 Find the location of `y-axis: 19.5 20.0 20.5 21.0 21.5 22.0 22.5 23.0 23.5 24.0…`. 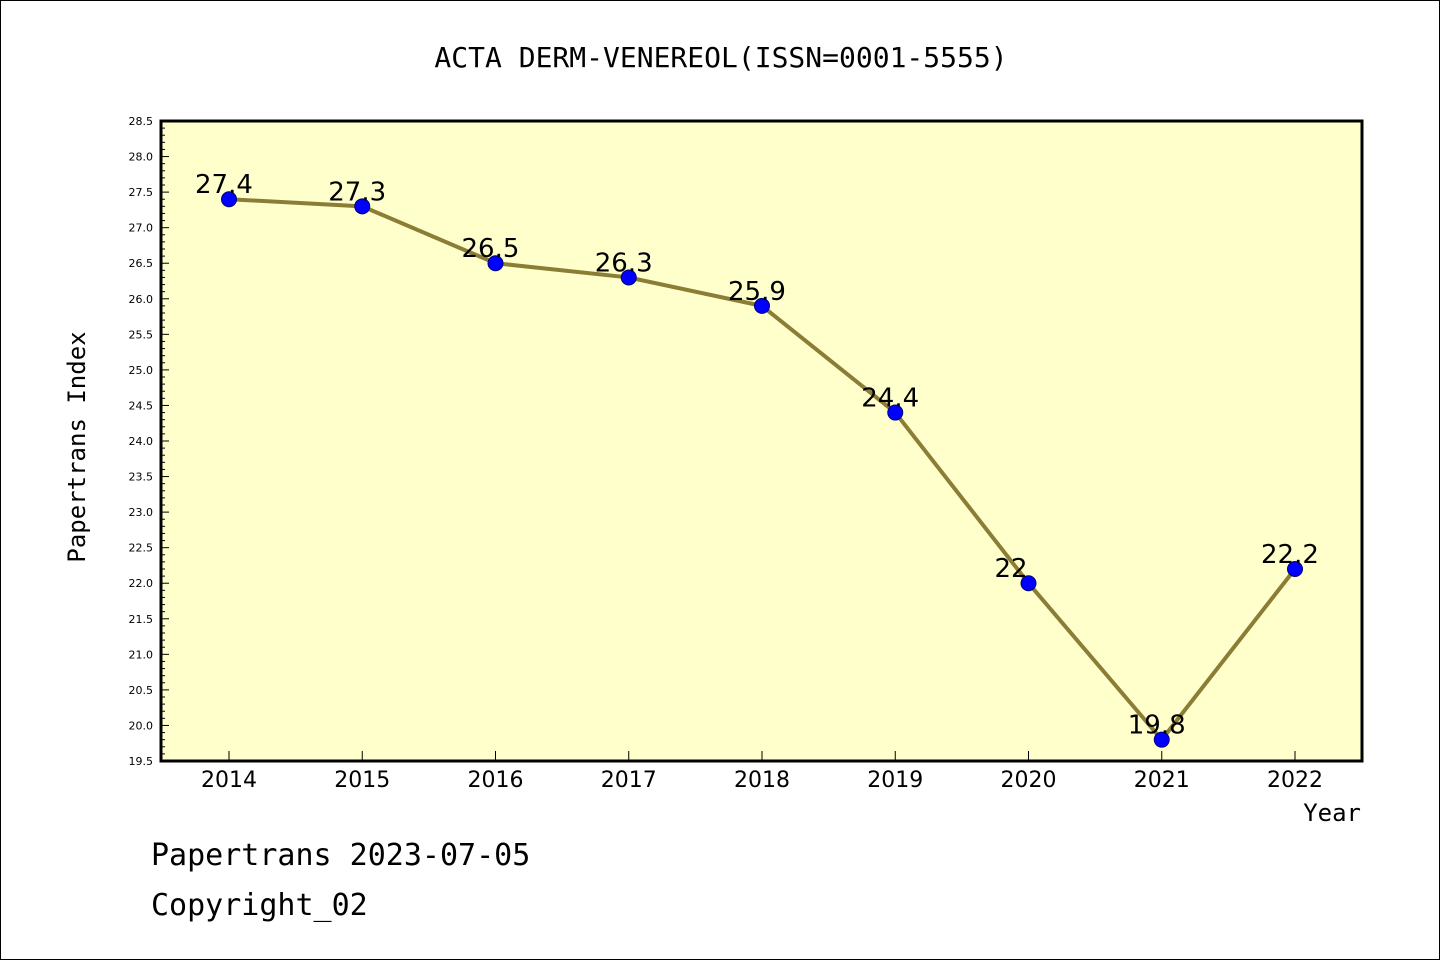

y-axis: 19.5 20.0 20.5 21.0 21.5 22.0 22.5 23.0 23.5 24.0… is located at coordinates (149, 441).